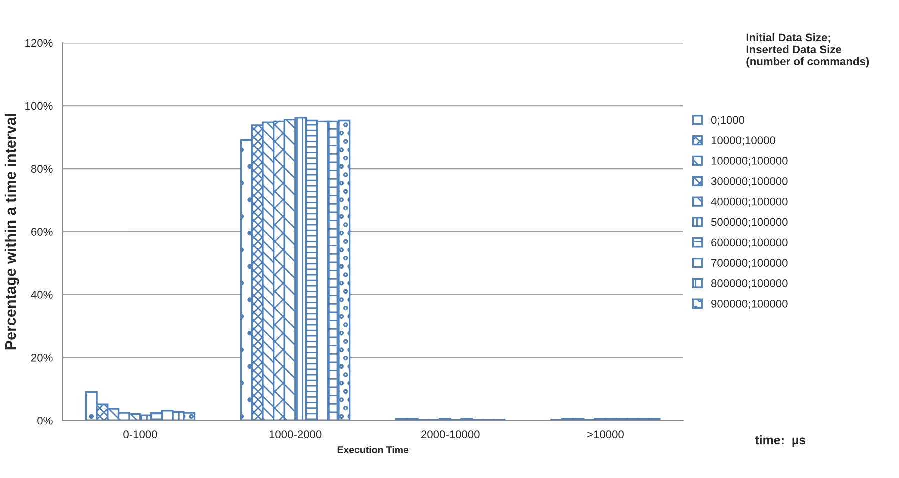 The width and height of the screenshot is (899, 478). I want to click on legend-label: 700000;100000, so click(750, 263).